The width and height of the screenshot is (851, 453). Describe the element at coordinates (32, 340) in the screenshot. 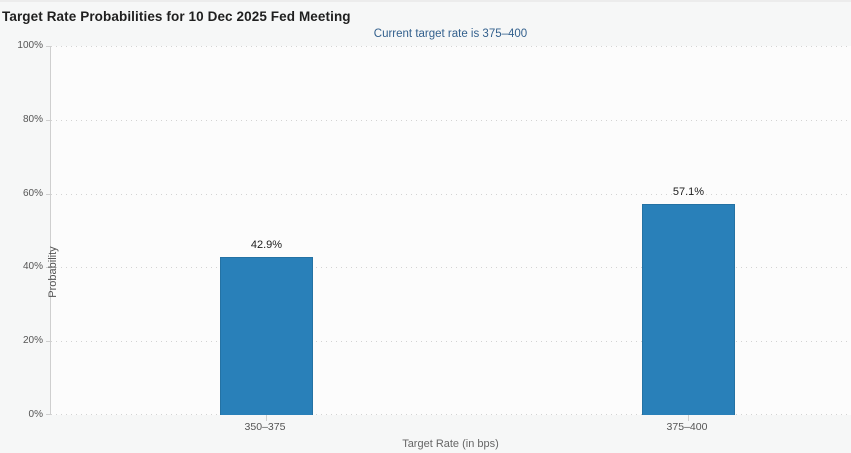

I see `y-tick-label-20: 20%` at that location.